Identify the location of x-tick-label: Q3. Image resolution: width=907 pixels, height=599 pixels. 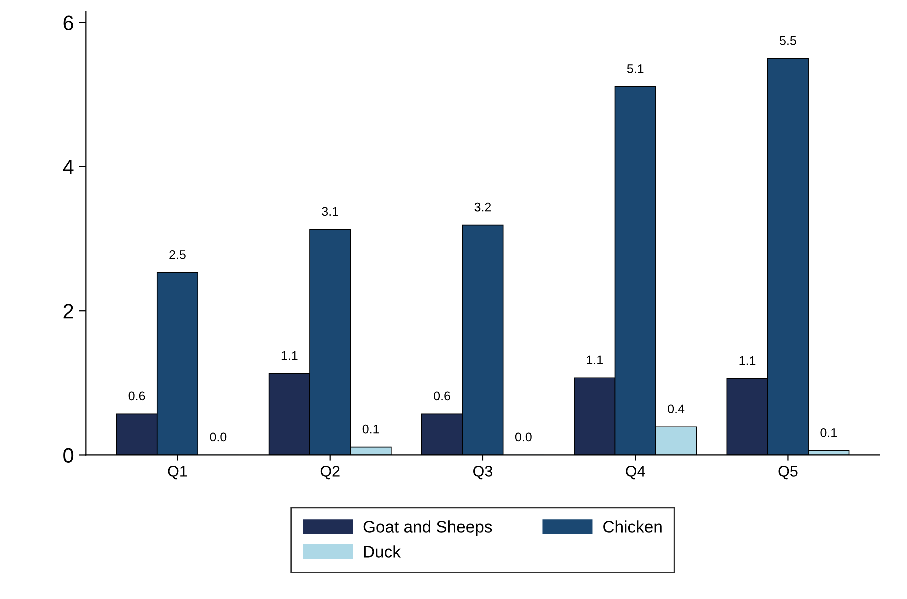
(483, 473).